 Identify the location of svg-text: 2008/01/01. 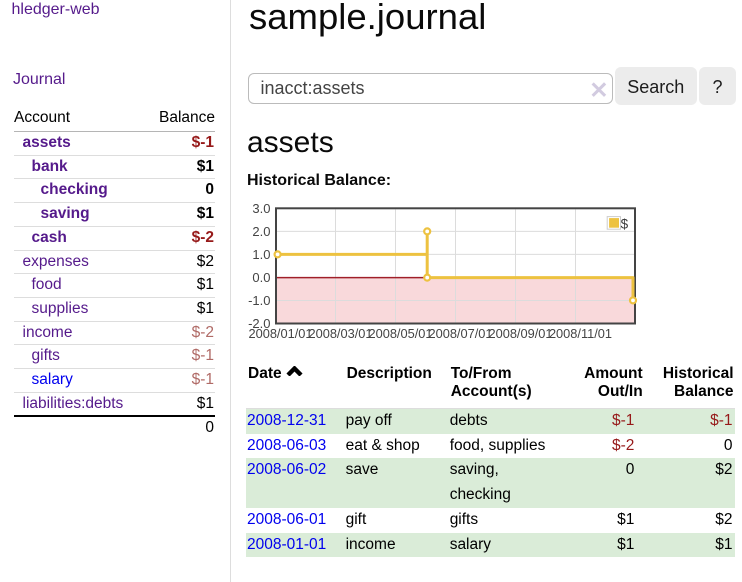
(280, 333).